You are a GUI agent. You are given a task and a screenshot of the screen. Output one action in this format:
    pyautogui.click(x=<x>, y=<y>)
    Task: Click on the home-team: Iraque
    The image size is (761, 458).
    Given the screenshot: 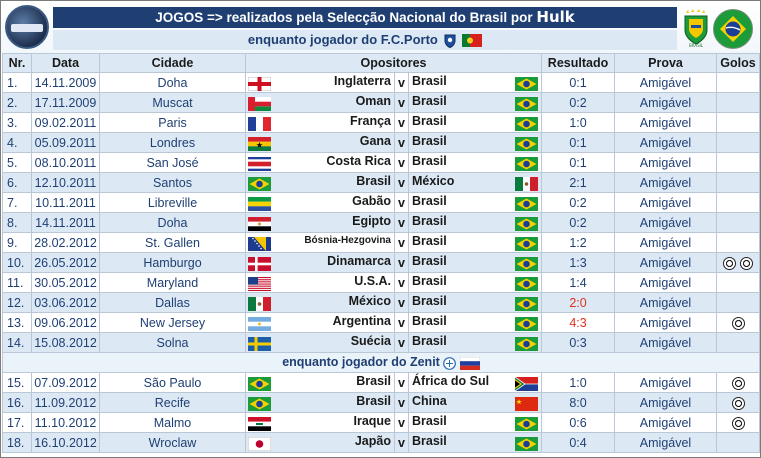 What is the action you would take?
    pyautogui.click(x=372, y=421)
    